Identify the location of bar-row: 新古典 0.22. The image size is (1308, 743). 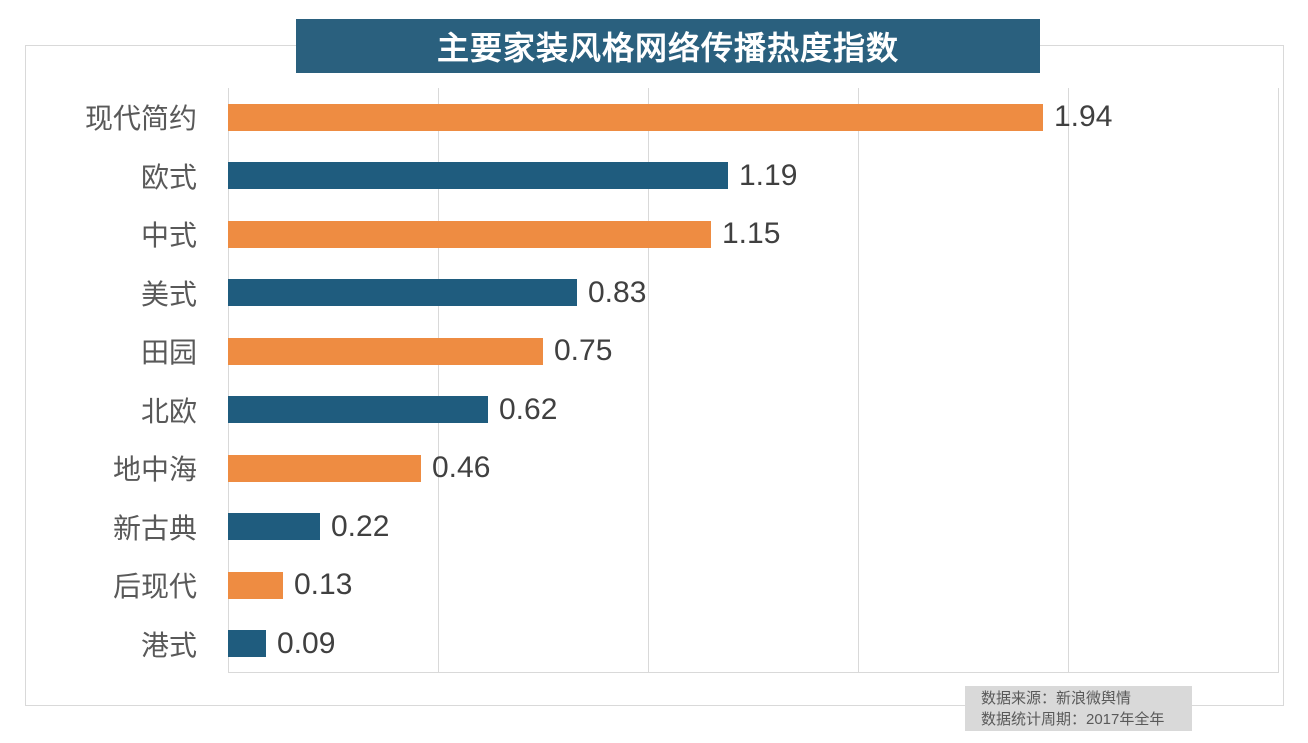
(695, 527).